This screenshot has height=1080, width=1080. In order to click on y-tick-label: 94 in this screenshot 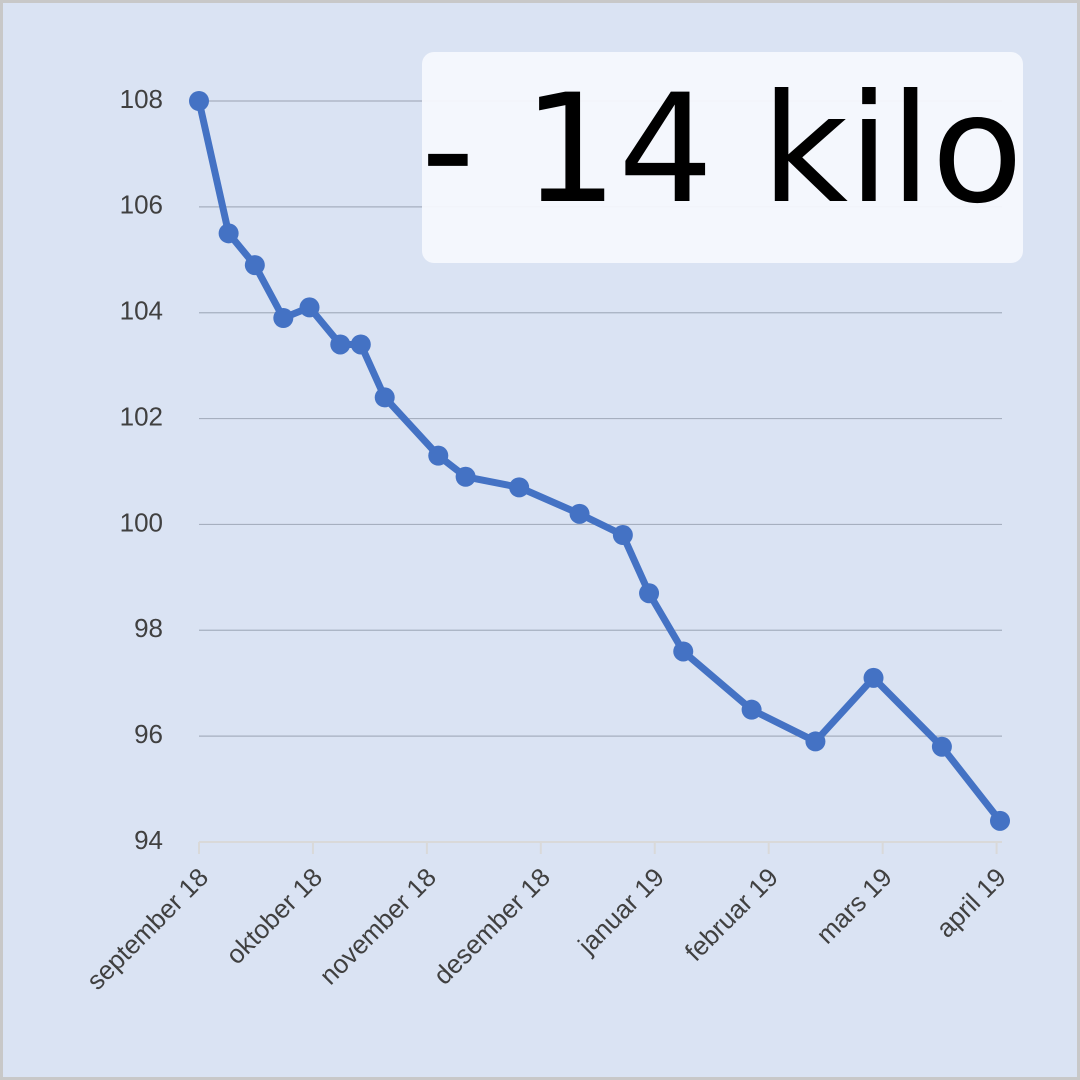, I will do `click(148, 840)`.